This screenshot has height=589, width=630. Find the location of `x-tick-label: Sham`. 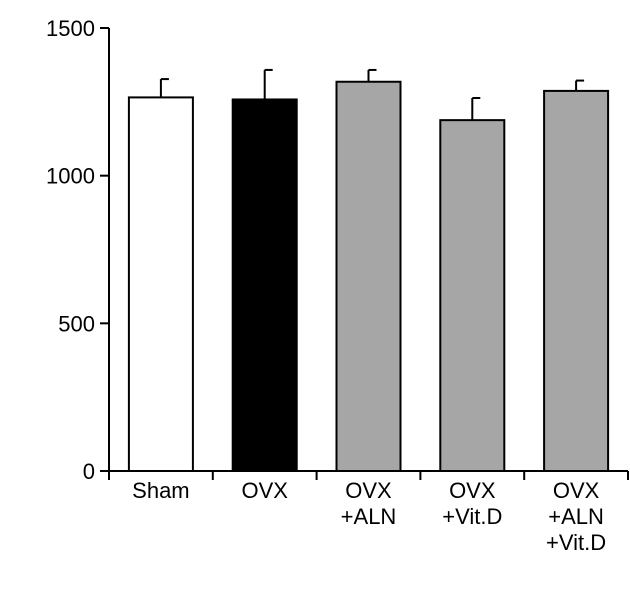

x-tick-label: Sham is located at coordinates (160, 490).